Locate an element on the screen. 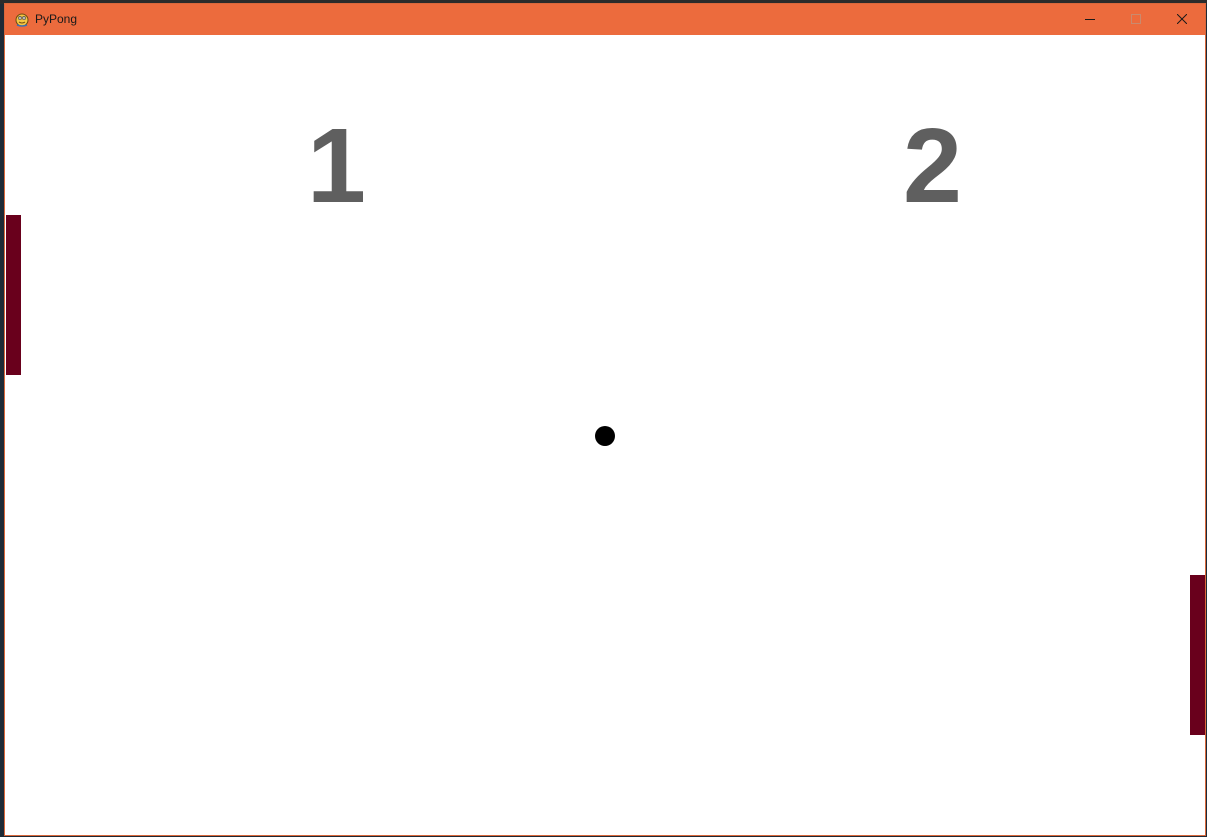  minimize-button is located at coordinates (1090, 19).